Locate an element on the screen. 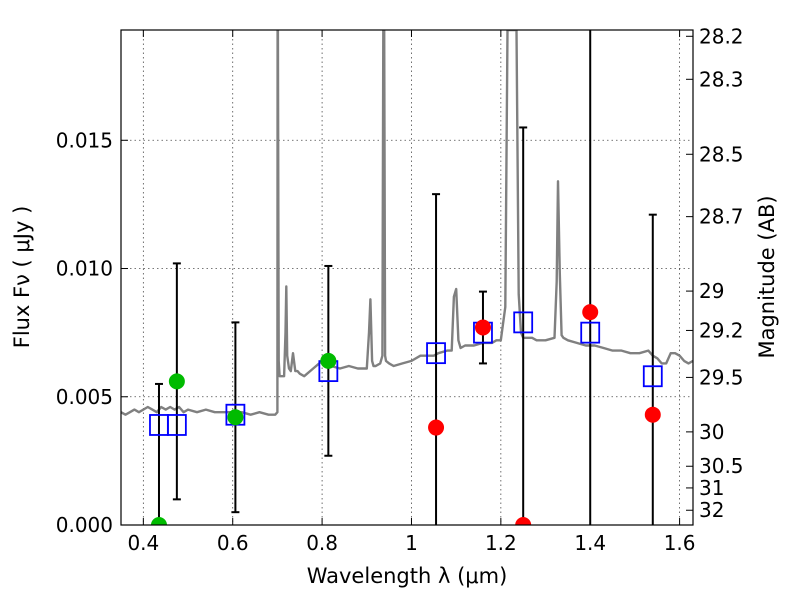  right-tick-label: 28.5 is located at coordinates (721, 154).